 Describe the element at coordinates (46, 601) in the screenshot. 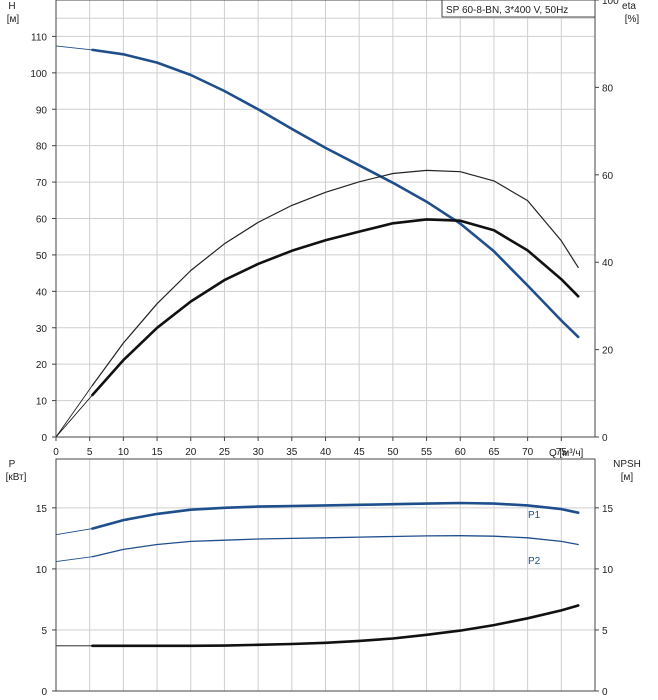

I see `y-axis-ticks-power: 0 5 10 15` at that location.